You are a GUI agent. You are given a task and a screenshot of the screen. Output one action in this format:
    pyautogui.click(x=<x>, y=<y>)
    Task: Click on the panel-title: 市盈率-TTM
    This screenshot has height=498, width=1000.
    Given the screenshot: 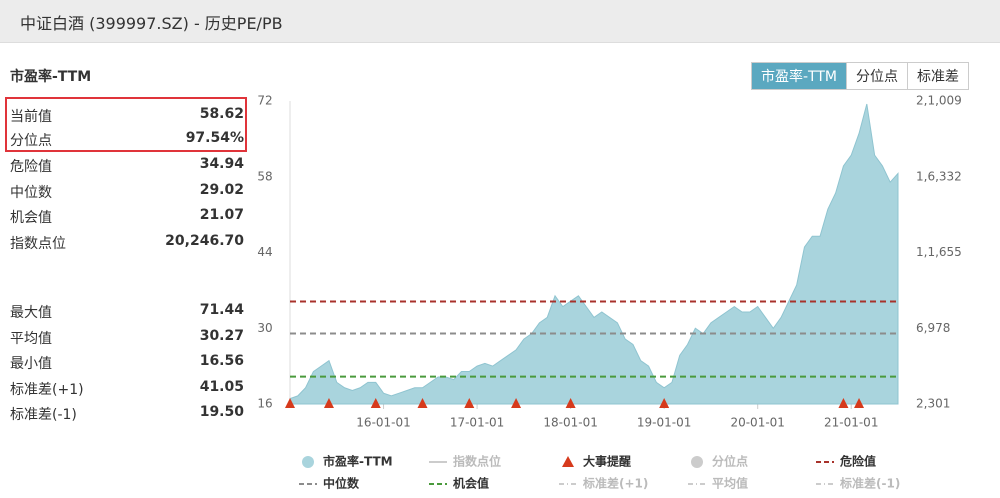 What is the action you would take?
    pyautogui.click(x=51, y=77)
    